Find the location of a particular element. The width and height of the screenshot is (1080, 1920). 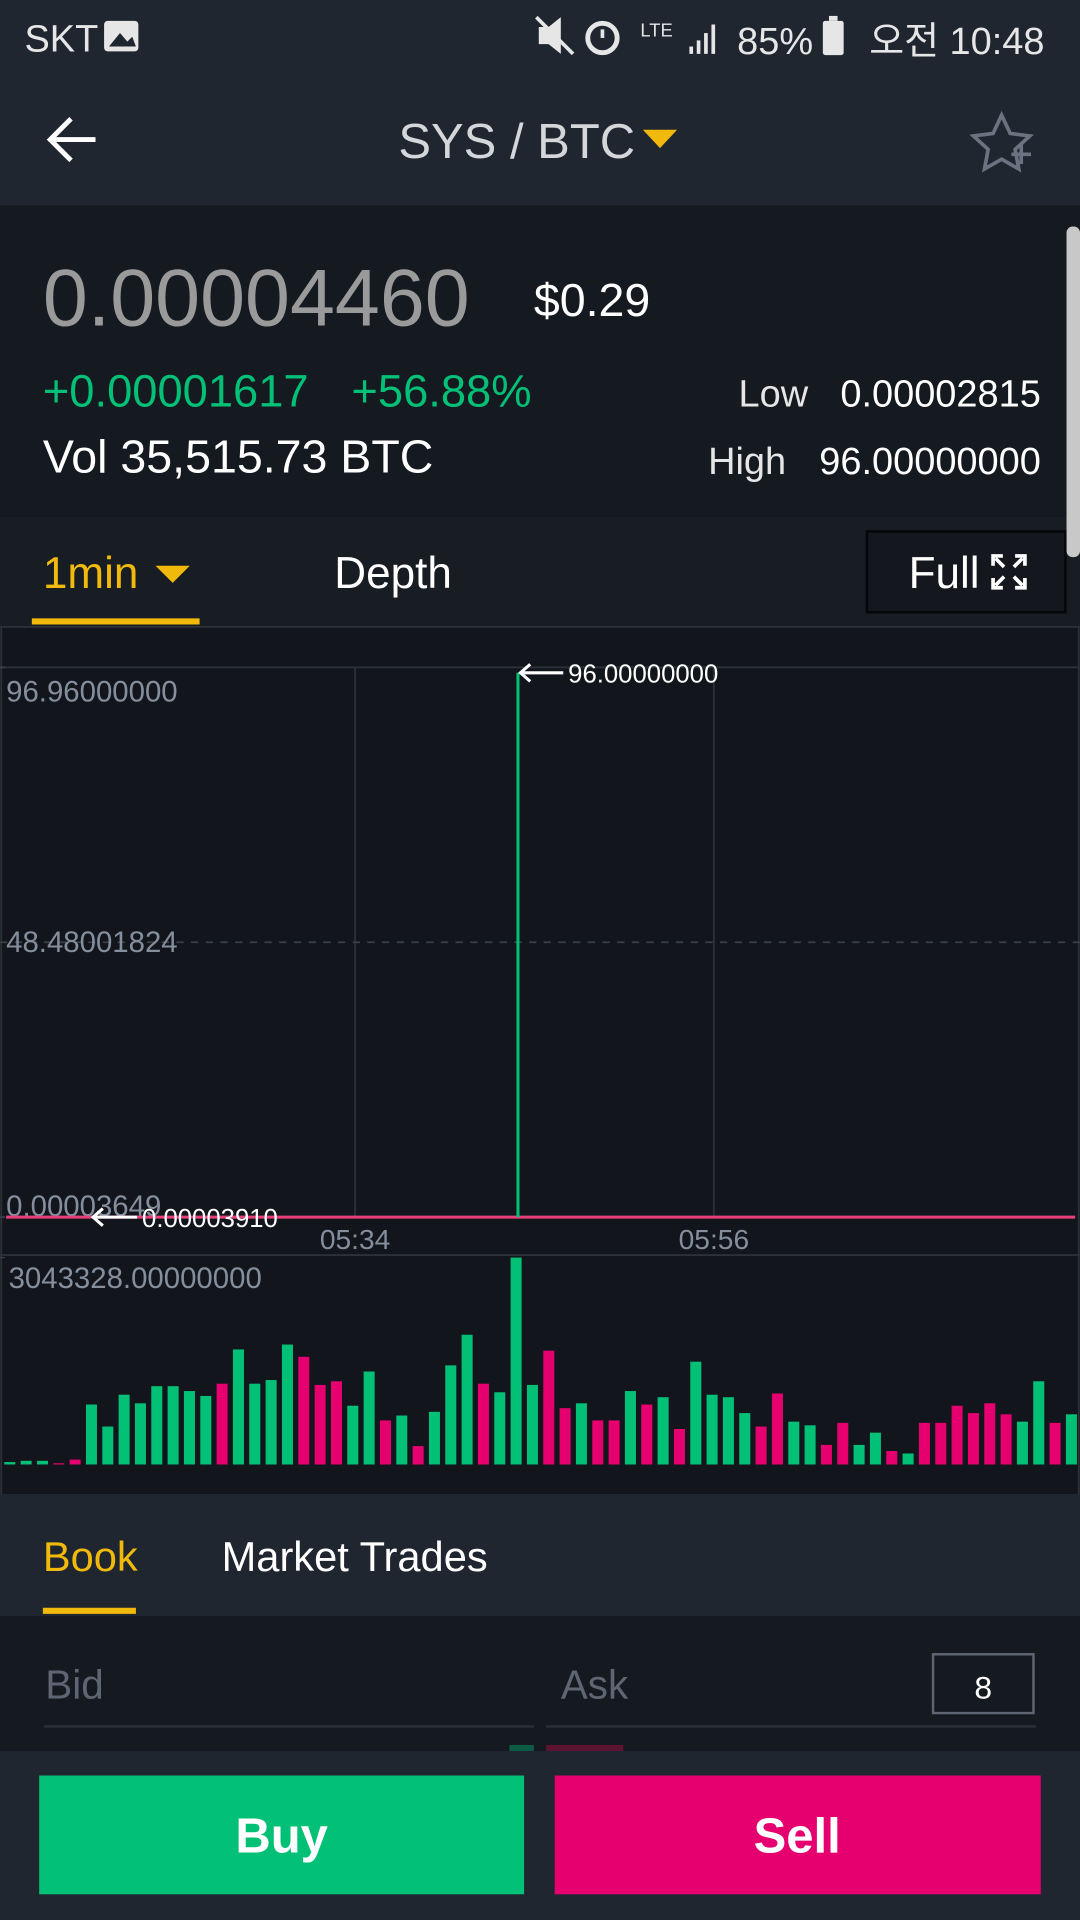

book-tab-indicator is located at coordinates (89, 1610).